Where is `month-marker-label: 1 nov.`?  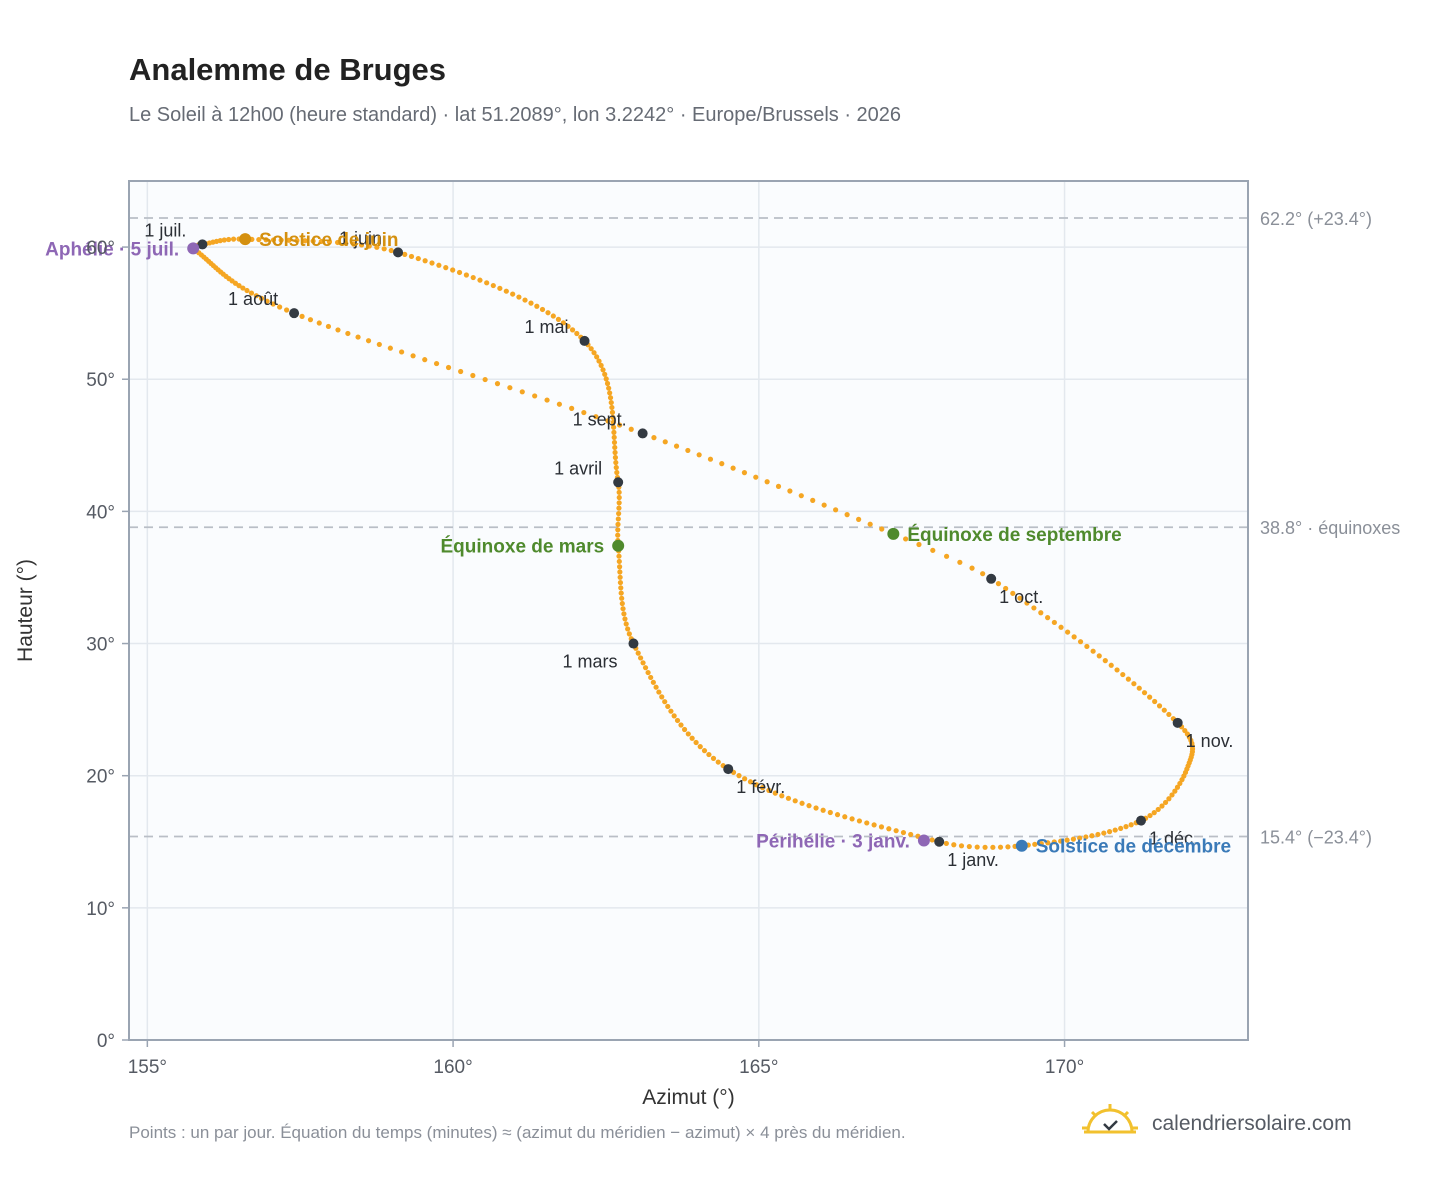 month-marker-label: 1 nov. is located at coordinates (1210, 741).